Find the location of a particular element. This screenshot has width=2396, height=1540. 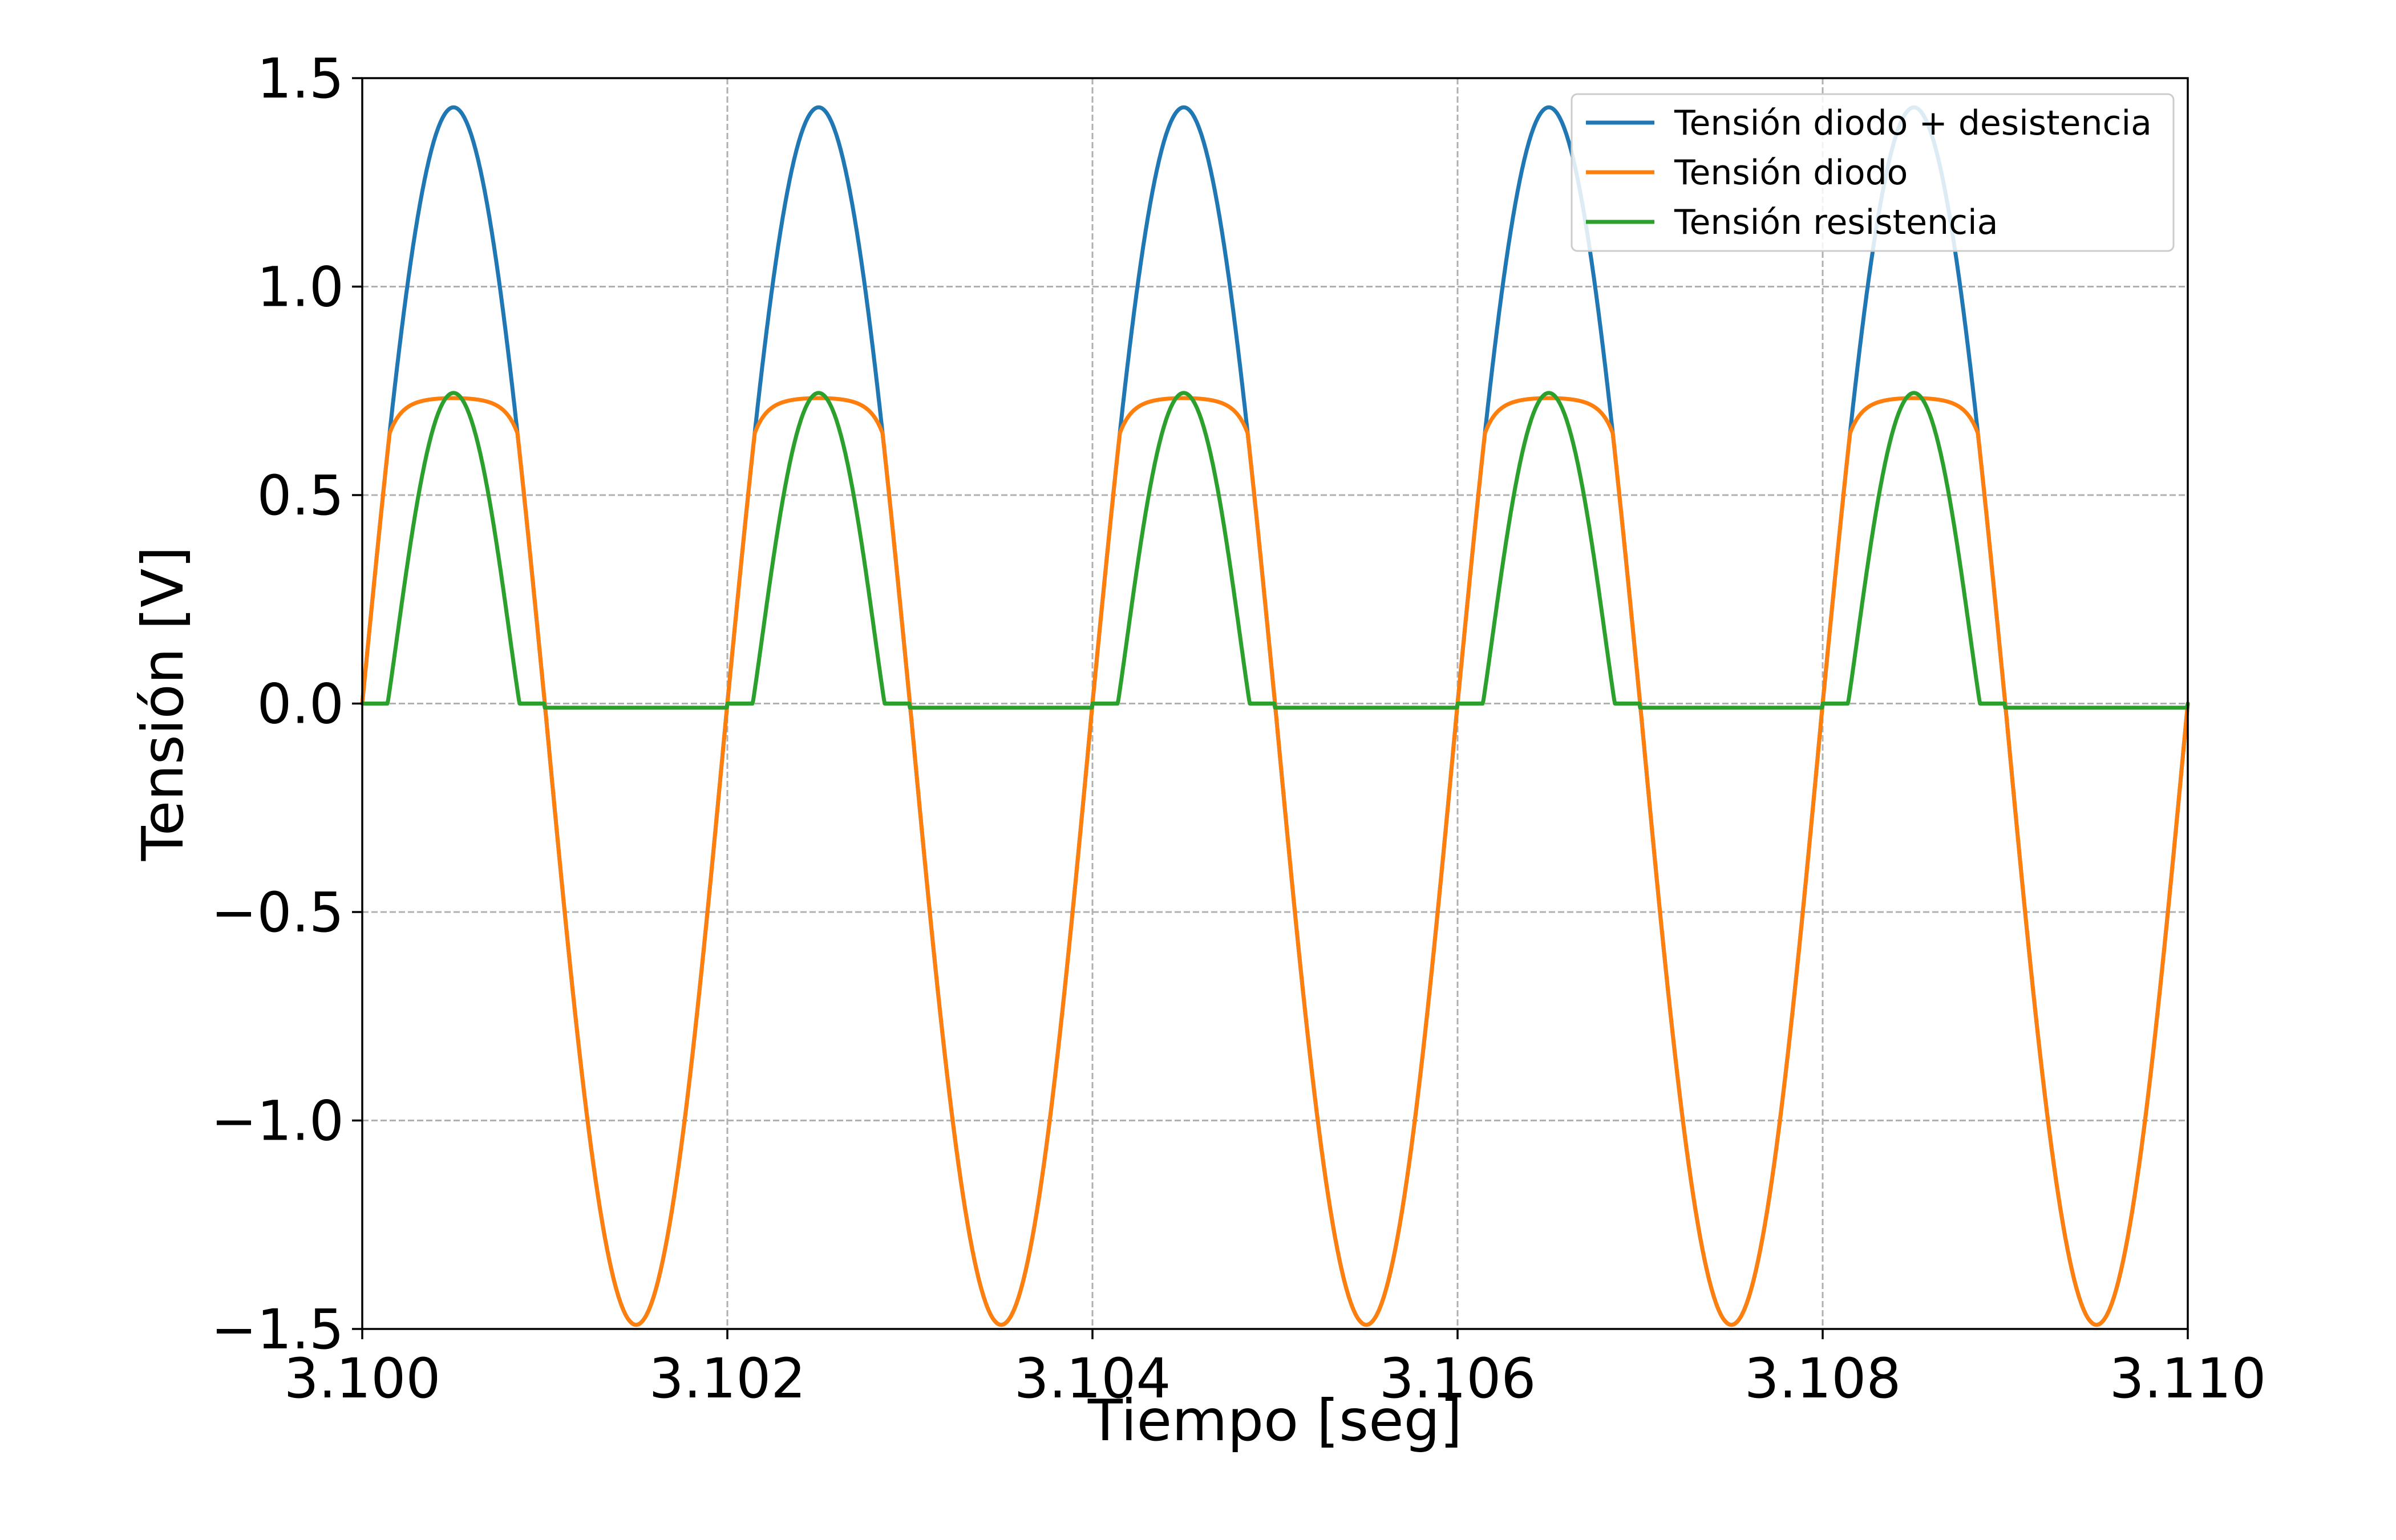

legend-box is located at coordinates (1873, 172).